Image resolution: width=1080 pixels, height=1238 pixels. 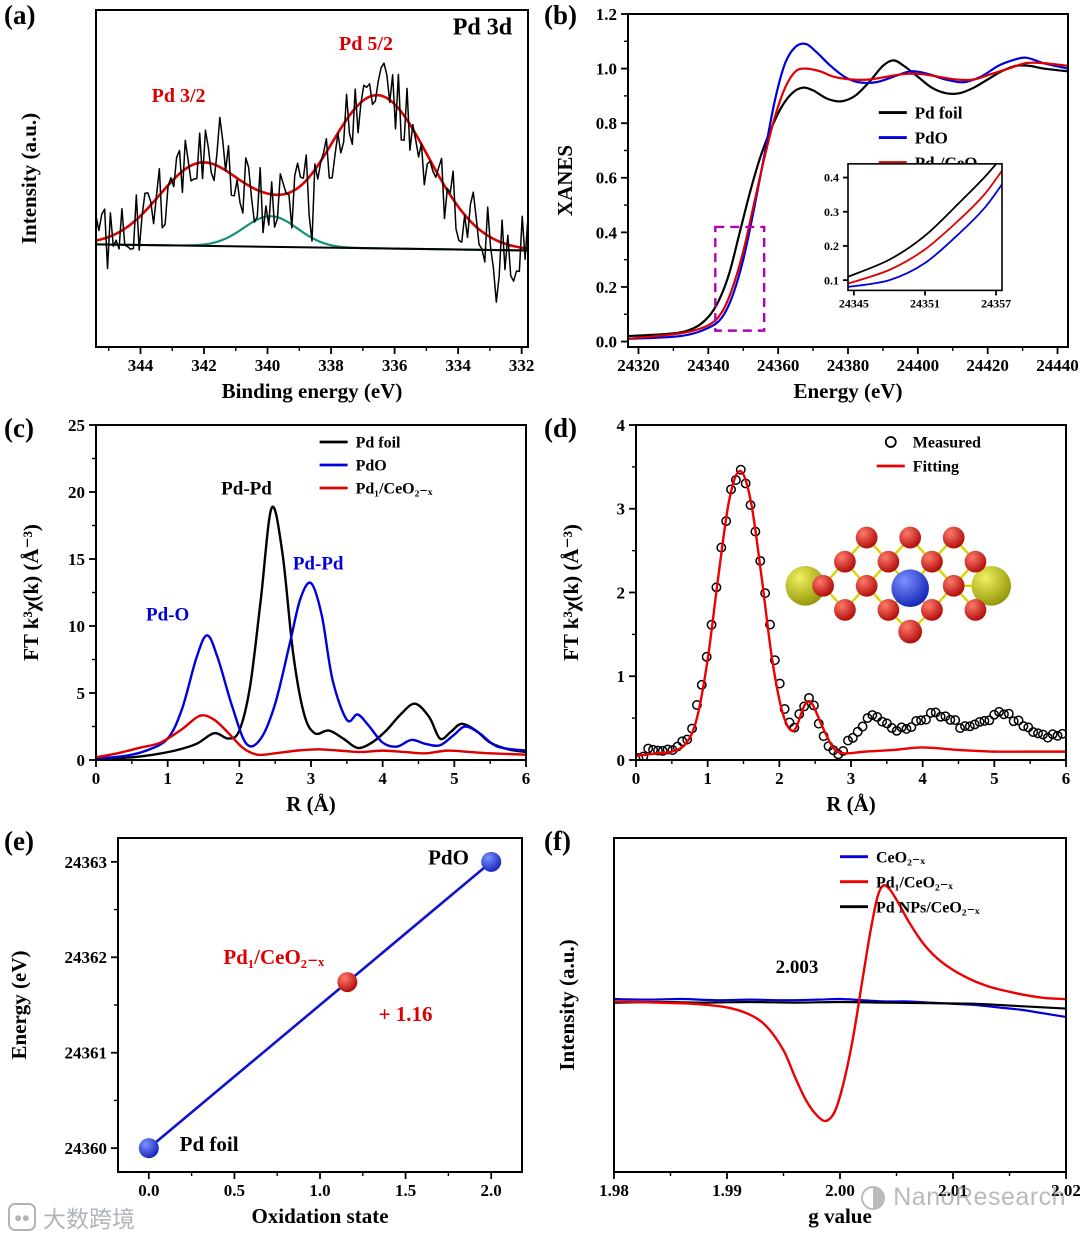 I want to click on panel-label-e: (e), so click(x=19, y=841).